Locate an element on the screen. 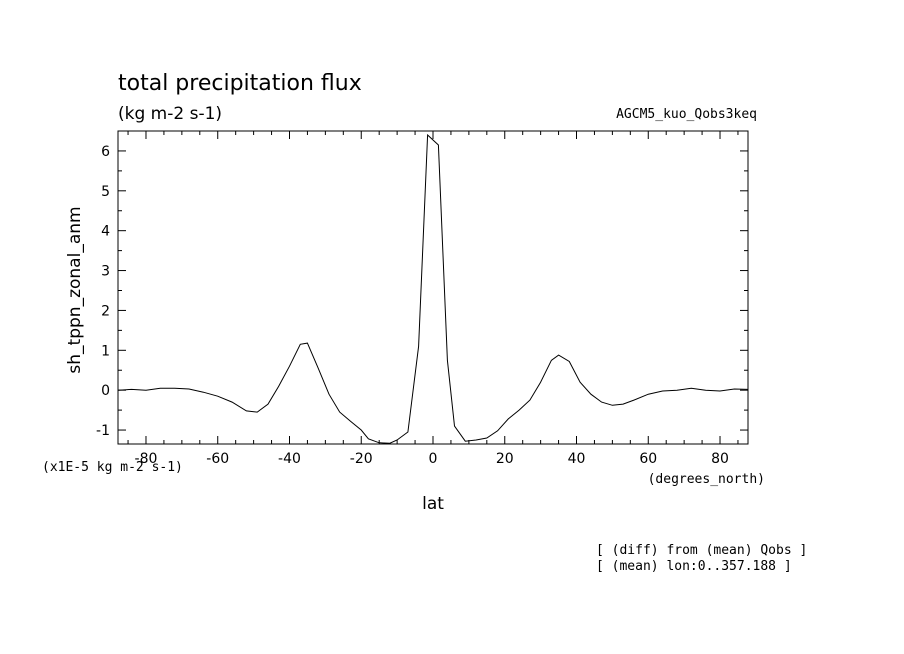 The height and width of the screenshot is (654, 904). y-axis-label: sh_tppn_zonal_anm is located at coordinates (75, 289).